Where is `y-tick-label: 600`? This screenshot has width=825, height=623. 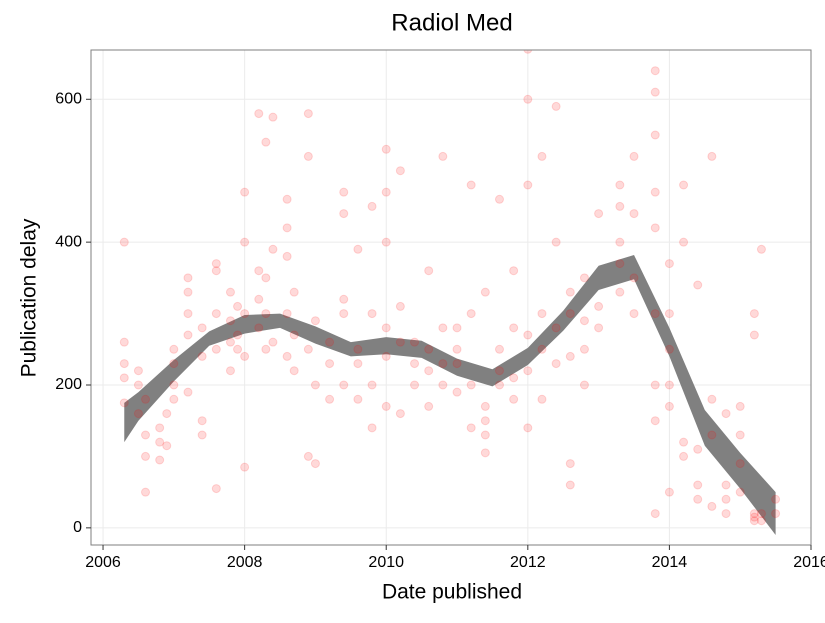 y-tick-label: 600 is located at coordinates (68, 99).